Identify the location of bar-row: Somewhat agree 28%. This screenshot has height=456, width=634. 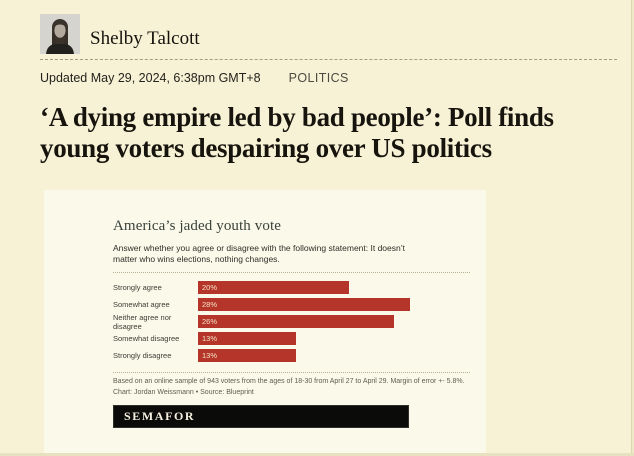
(291, 304).